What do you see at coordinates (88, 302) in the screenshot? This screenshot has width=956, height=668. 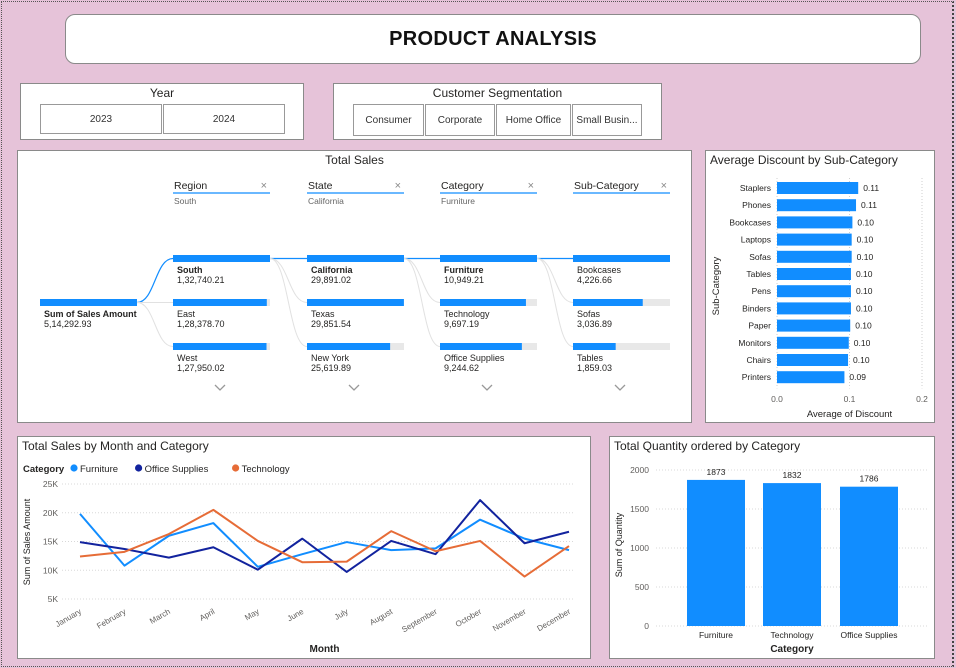 I see `decomp-root-bar` at bounding box center [88, 302].